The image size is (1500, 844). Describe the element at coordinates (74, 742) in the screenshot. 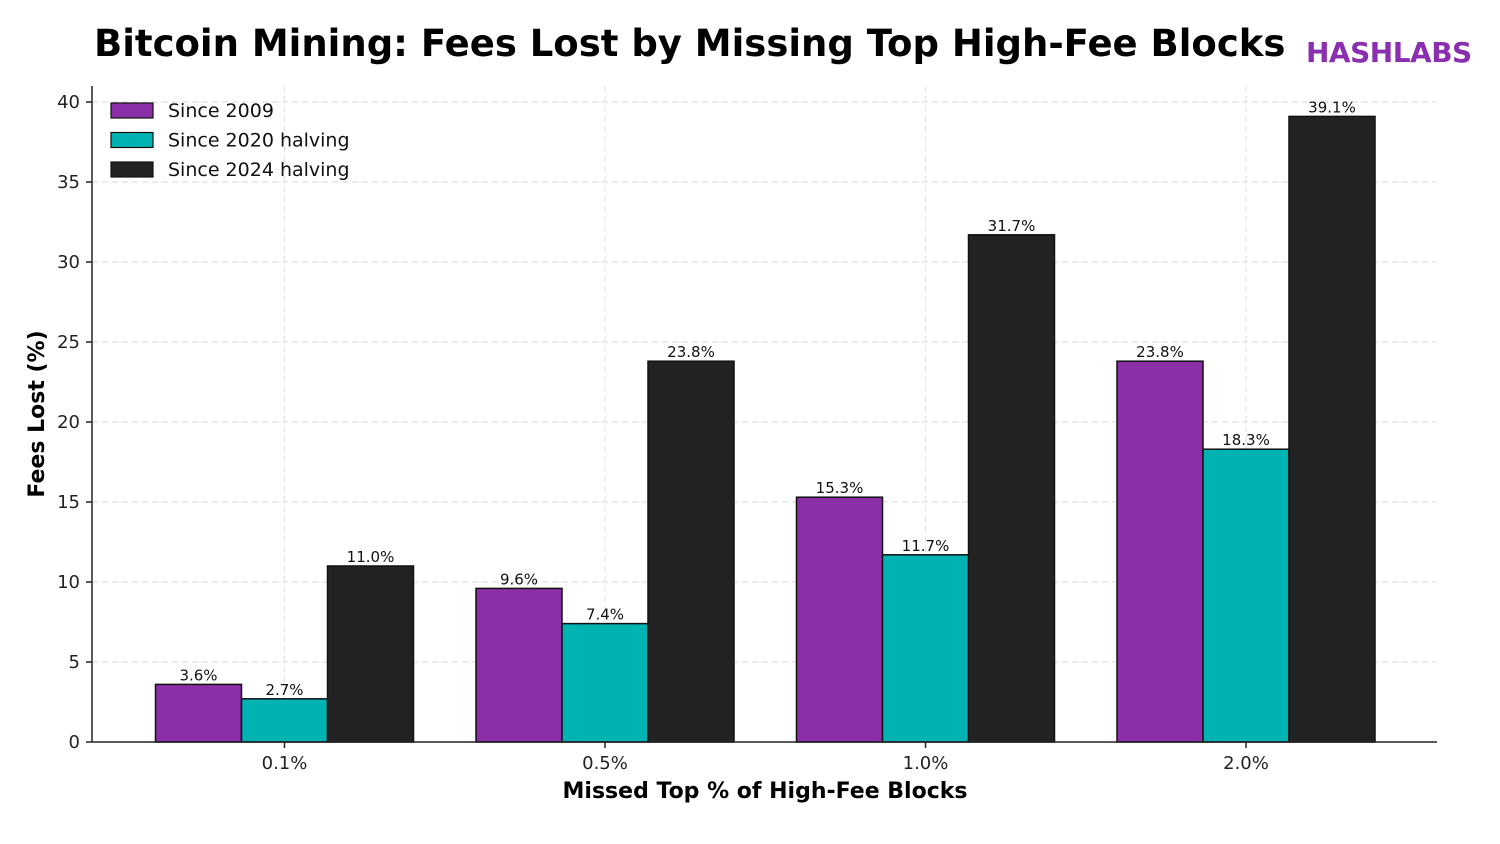

I see `y-tick-label: 0` at that location.